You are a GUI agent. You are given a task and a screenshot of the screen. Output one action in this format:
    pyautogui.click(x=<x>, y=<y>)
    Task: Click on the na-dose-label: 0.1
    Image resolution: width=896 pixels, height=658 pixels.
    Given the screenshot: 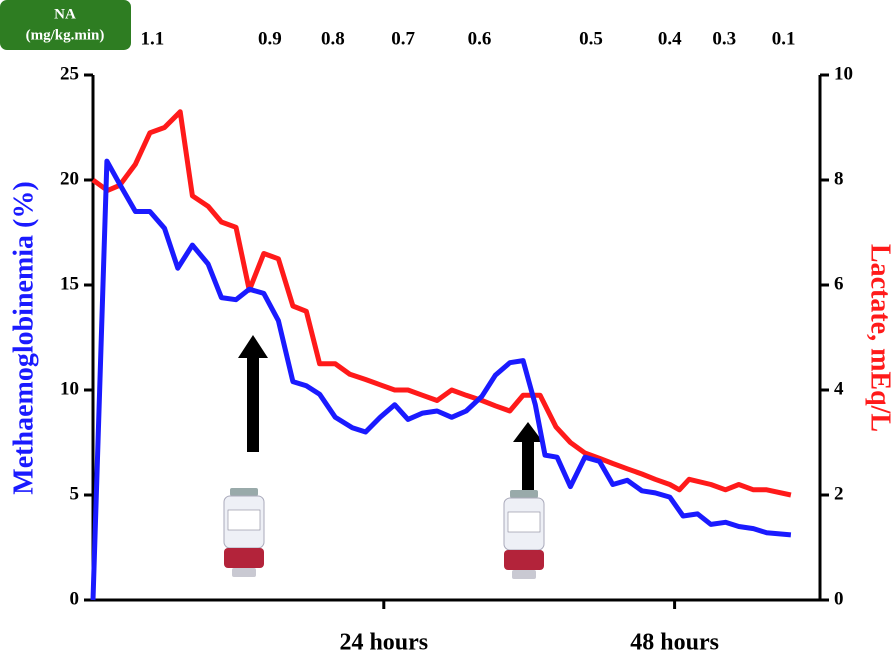 What is the action you would take?
    pyautogui.click(x=784, y=38)
    